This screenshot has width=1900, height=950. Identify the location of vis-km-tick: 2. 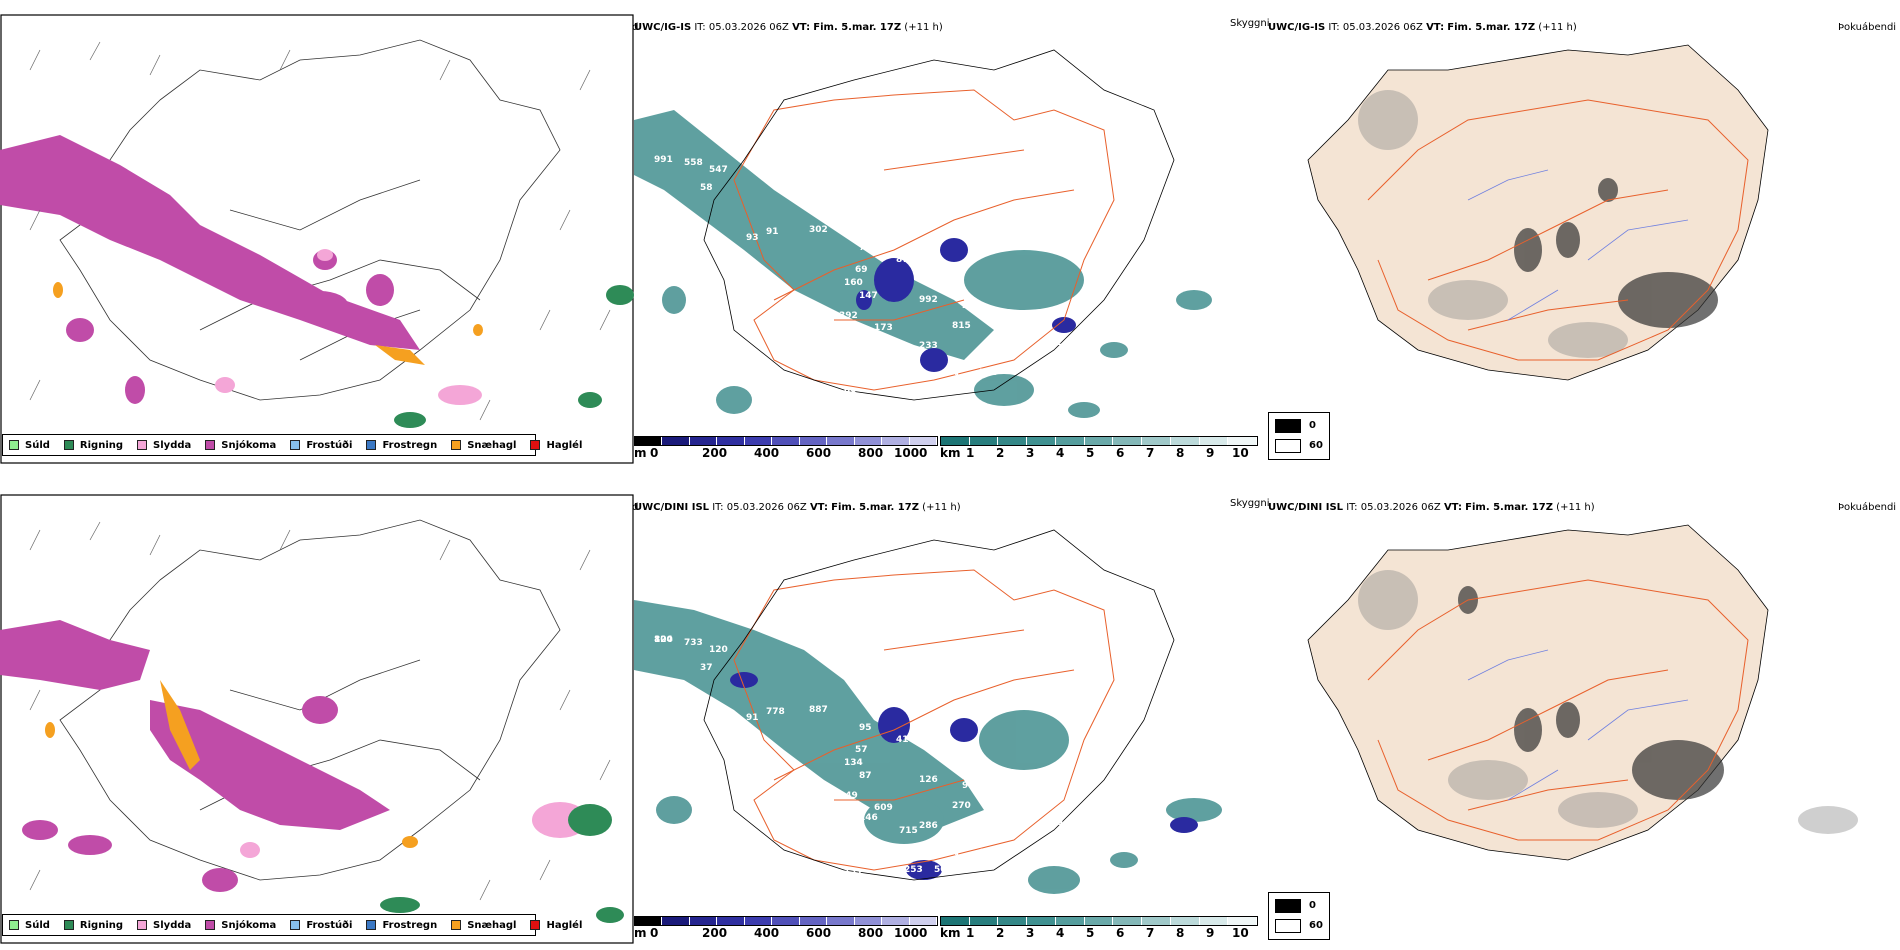
(1000, 933).